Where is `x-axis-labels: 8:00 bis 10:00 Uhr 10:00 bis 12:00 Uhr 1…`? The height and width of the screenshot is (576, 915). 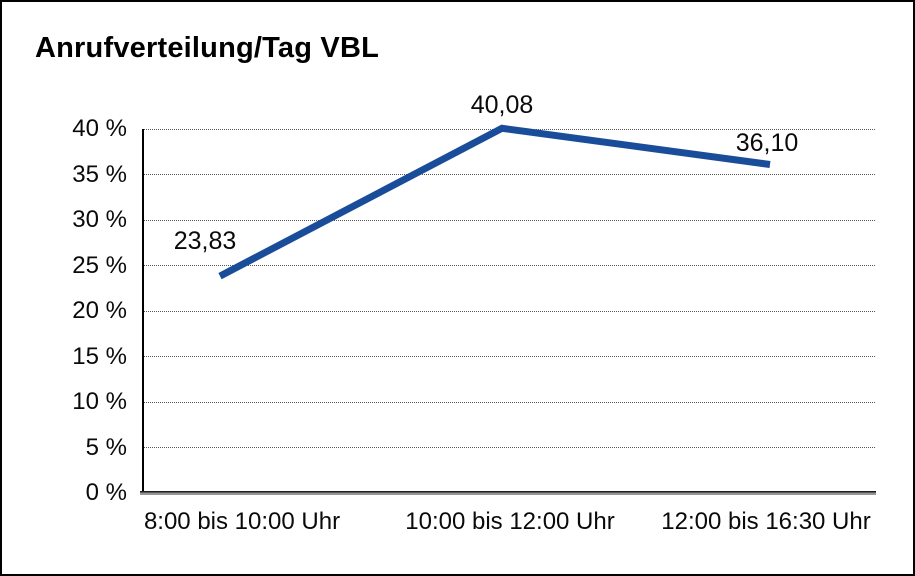 x-axis-labels: 8:00 bis 10:00 Uhr 10:00 bis 12:00 Uhr 1… is located at coordinates (457, 523).